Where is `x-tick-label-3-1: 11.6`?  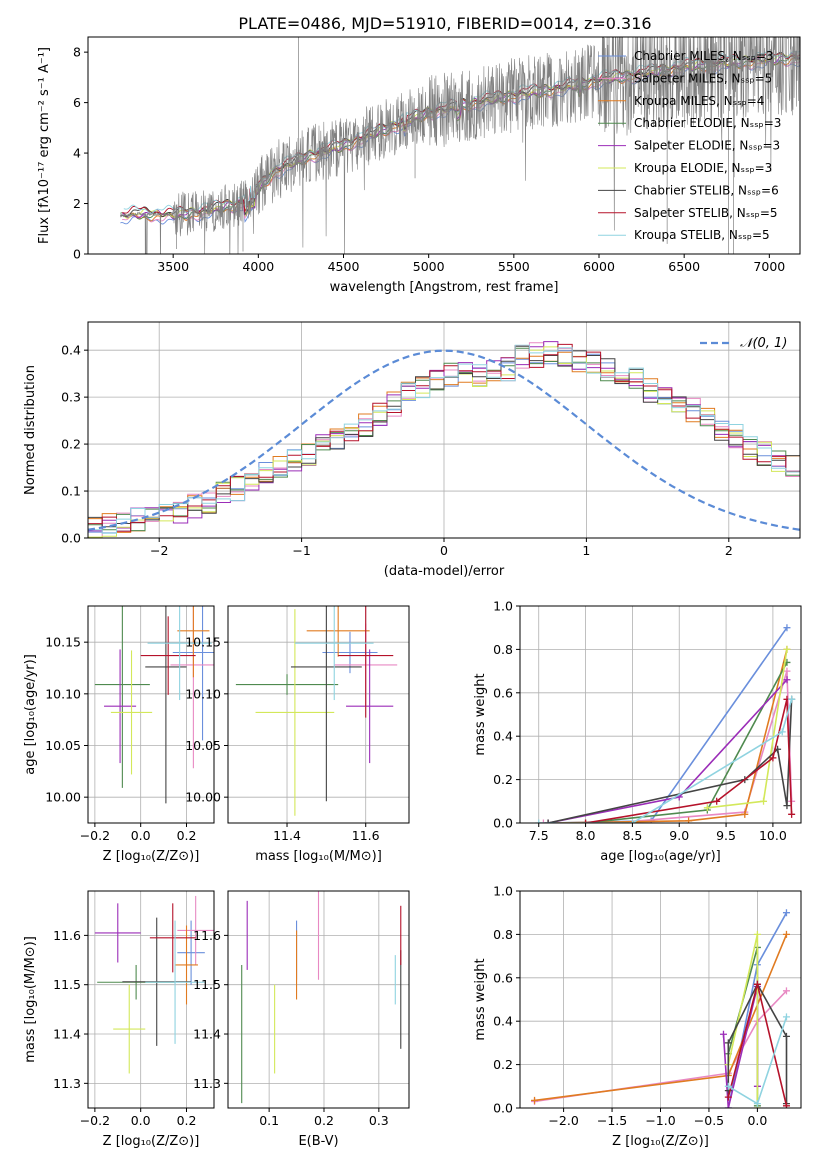
x-tick-label-3-1: 11.6 is located at coordinates (366, 835).